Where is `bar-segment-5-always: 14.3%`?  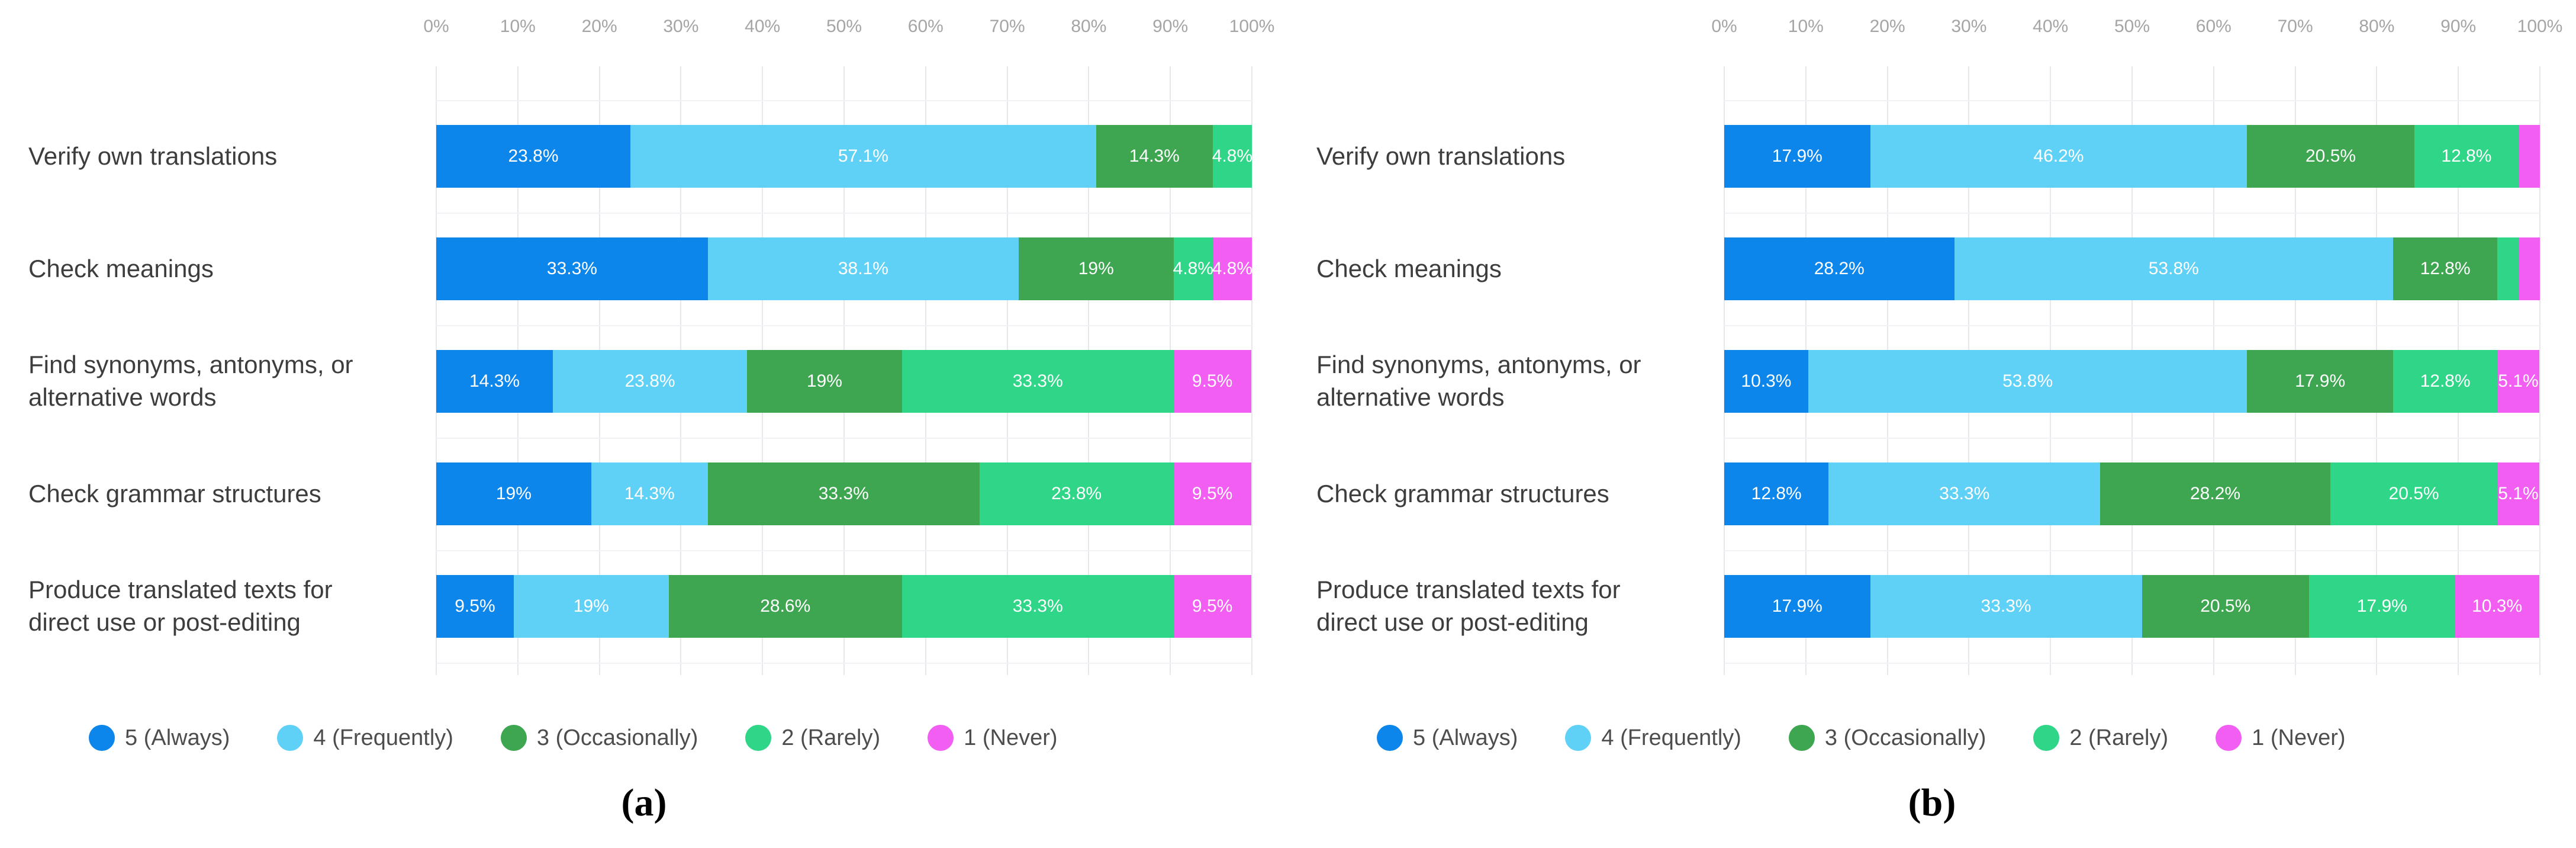 bar-segment-5-always: 14.3% is located at coordinates (494, 381).